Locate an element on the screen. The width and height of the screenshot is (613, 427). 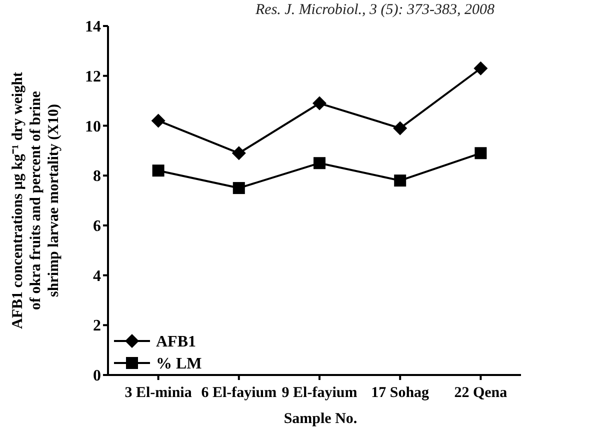
x-tick-label: 17 Sohag is located at coordinates (400, 393).